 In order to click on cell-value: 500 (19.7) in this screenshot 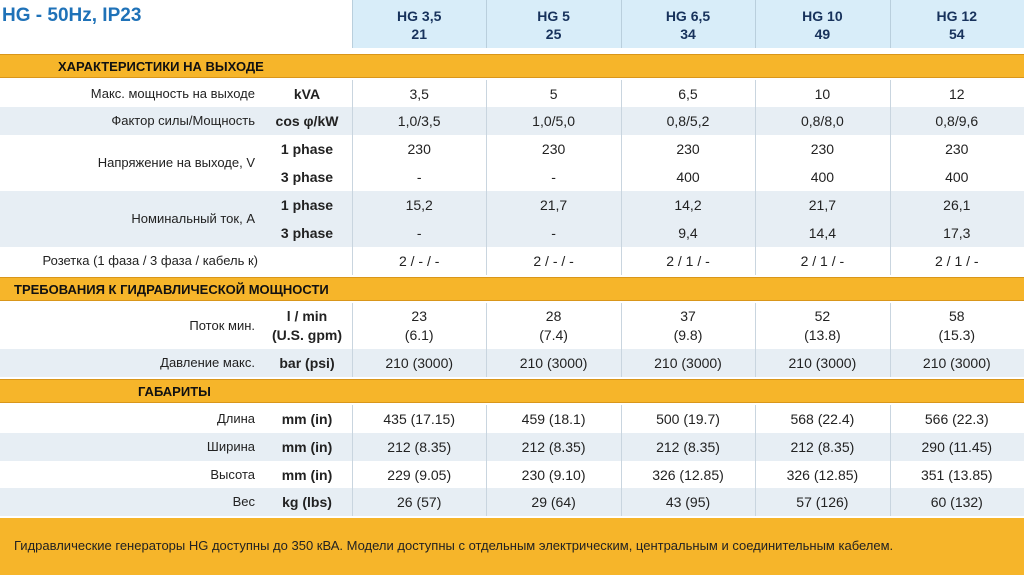, I will do `click(688, 419)`.